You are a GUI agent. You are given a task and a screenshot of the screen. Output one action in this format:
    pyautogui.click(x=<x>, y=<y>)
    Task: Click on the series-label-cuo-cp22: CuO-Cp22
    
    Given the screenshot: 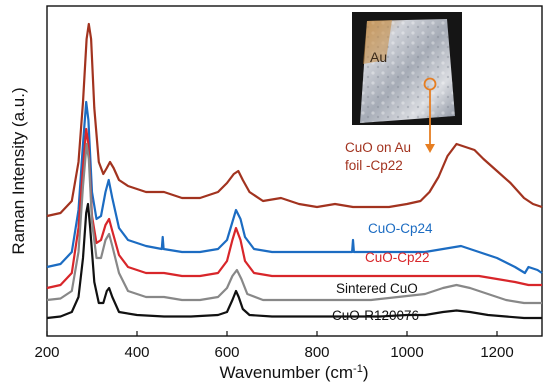 What is the action you would take?
    pyautogui.click(x=397, y=257)
    